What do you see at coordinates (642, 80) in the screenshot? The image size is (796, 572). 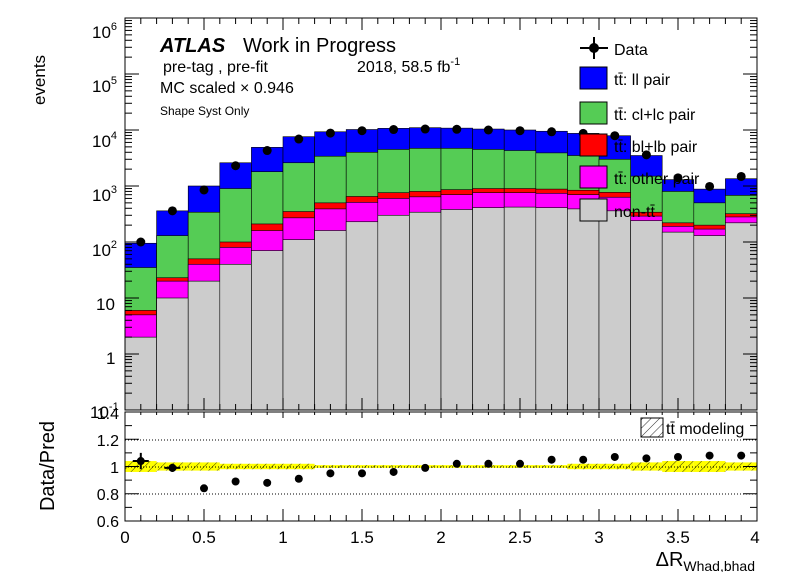 I see `legend-ll-label: tt̄: ll pair` at bounding box center [642, 80].